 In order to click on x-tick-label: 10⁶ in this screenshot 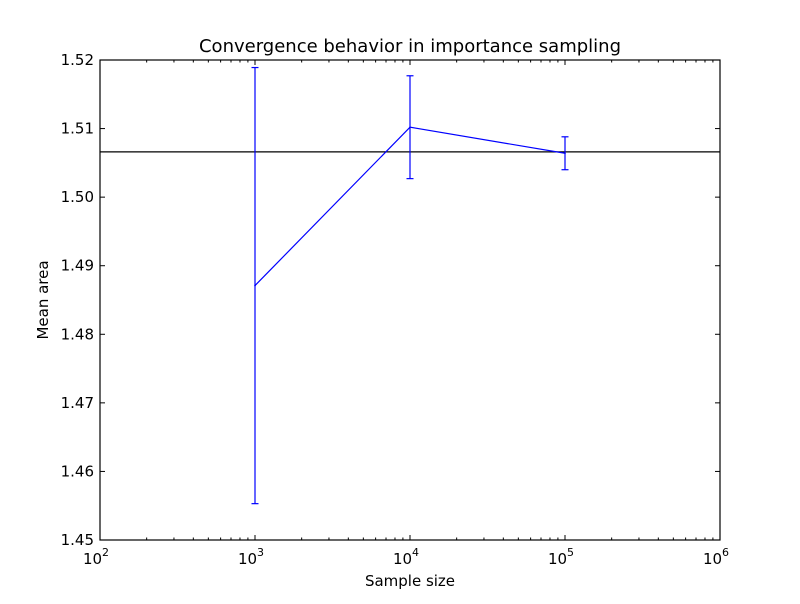, I will do `click(716, 557)`.